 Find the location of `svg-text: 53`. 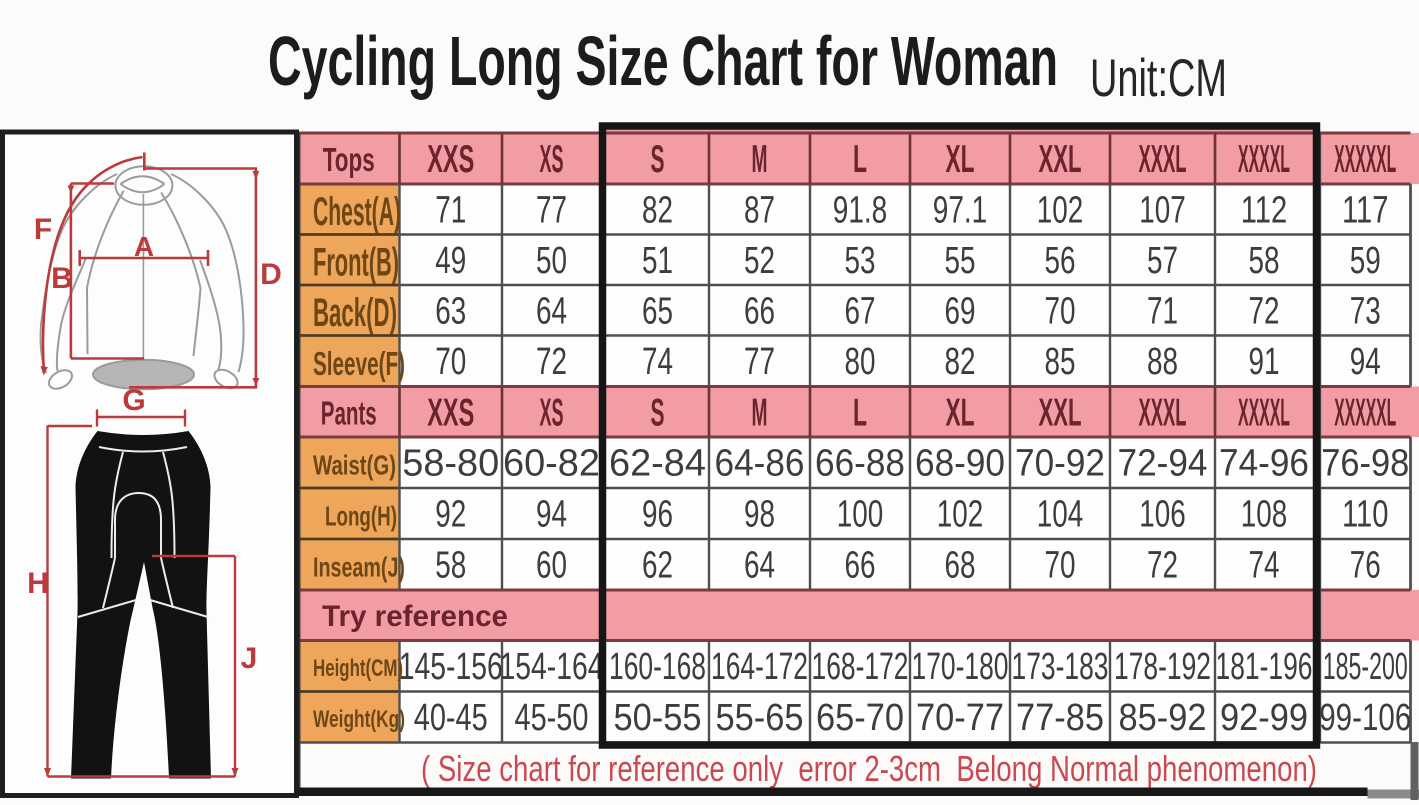

svg-text: 53 is located at coordinates (860, 261).